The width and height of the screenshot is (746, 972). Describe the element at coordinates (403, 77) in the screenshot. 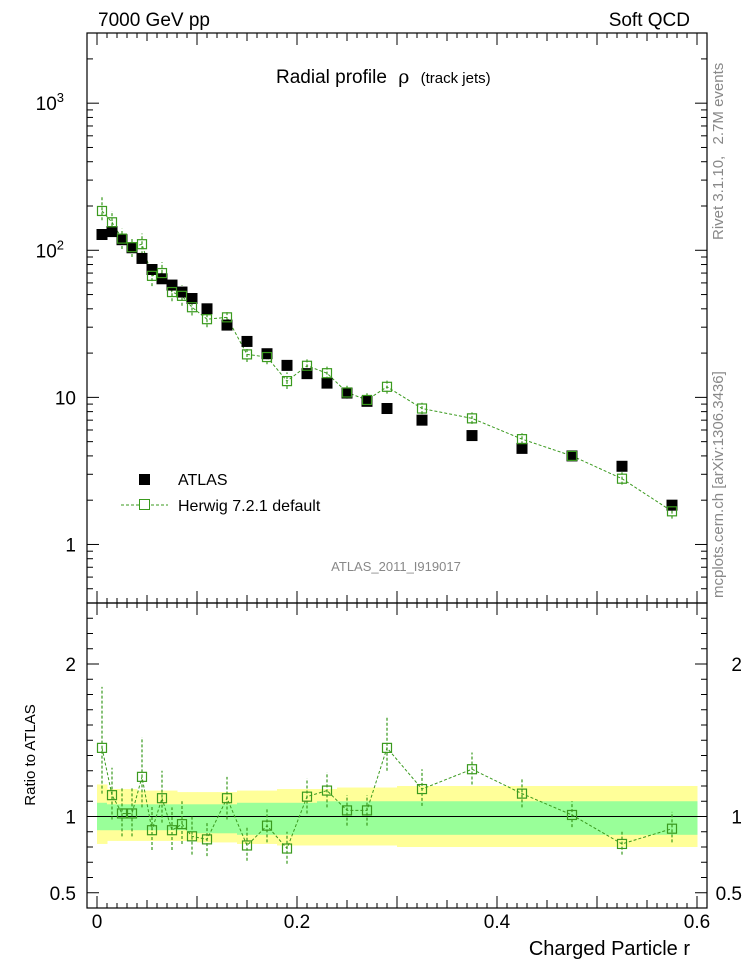

I see `chart-title-symbol: ρ` at that location.